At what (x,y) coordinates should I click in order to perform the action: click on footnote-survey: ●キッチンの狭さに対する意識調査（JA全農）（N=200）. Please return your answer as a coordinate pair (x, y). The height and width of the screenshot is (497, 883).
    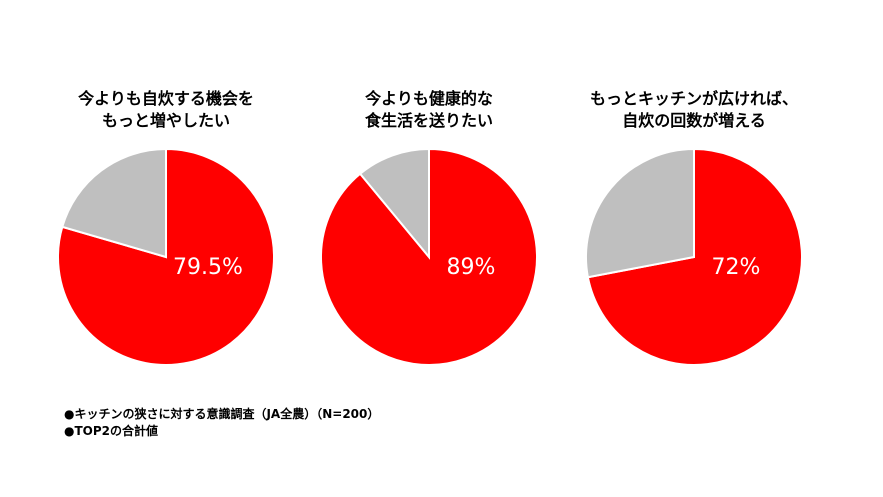
    Looking at the image, I should click on (222, 414).